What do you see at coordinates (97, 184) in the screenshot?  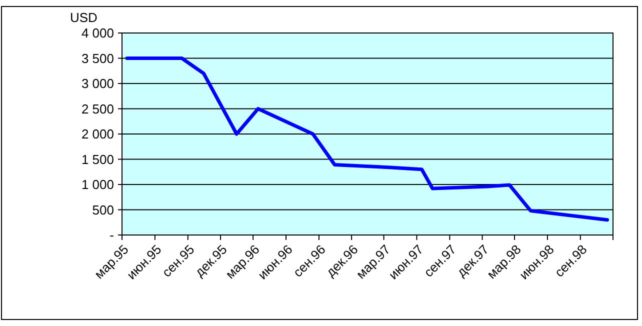 I see `y-tick-label: 1 000` at bounding box center [97, 184].